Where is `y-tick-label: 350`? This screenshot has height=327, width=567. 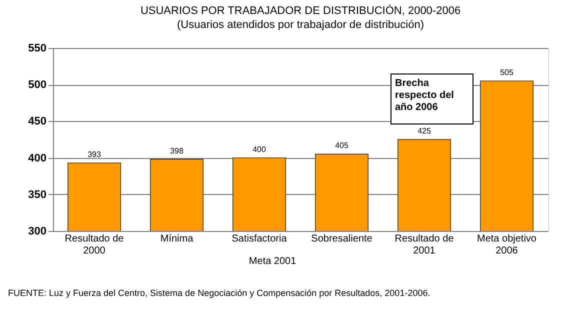
y-tick-label: 350 is located at coordinates (37, 194).